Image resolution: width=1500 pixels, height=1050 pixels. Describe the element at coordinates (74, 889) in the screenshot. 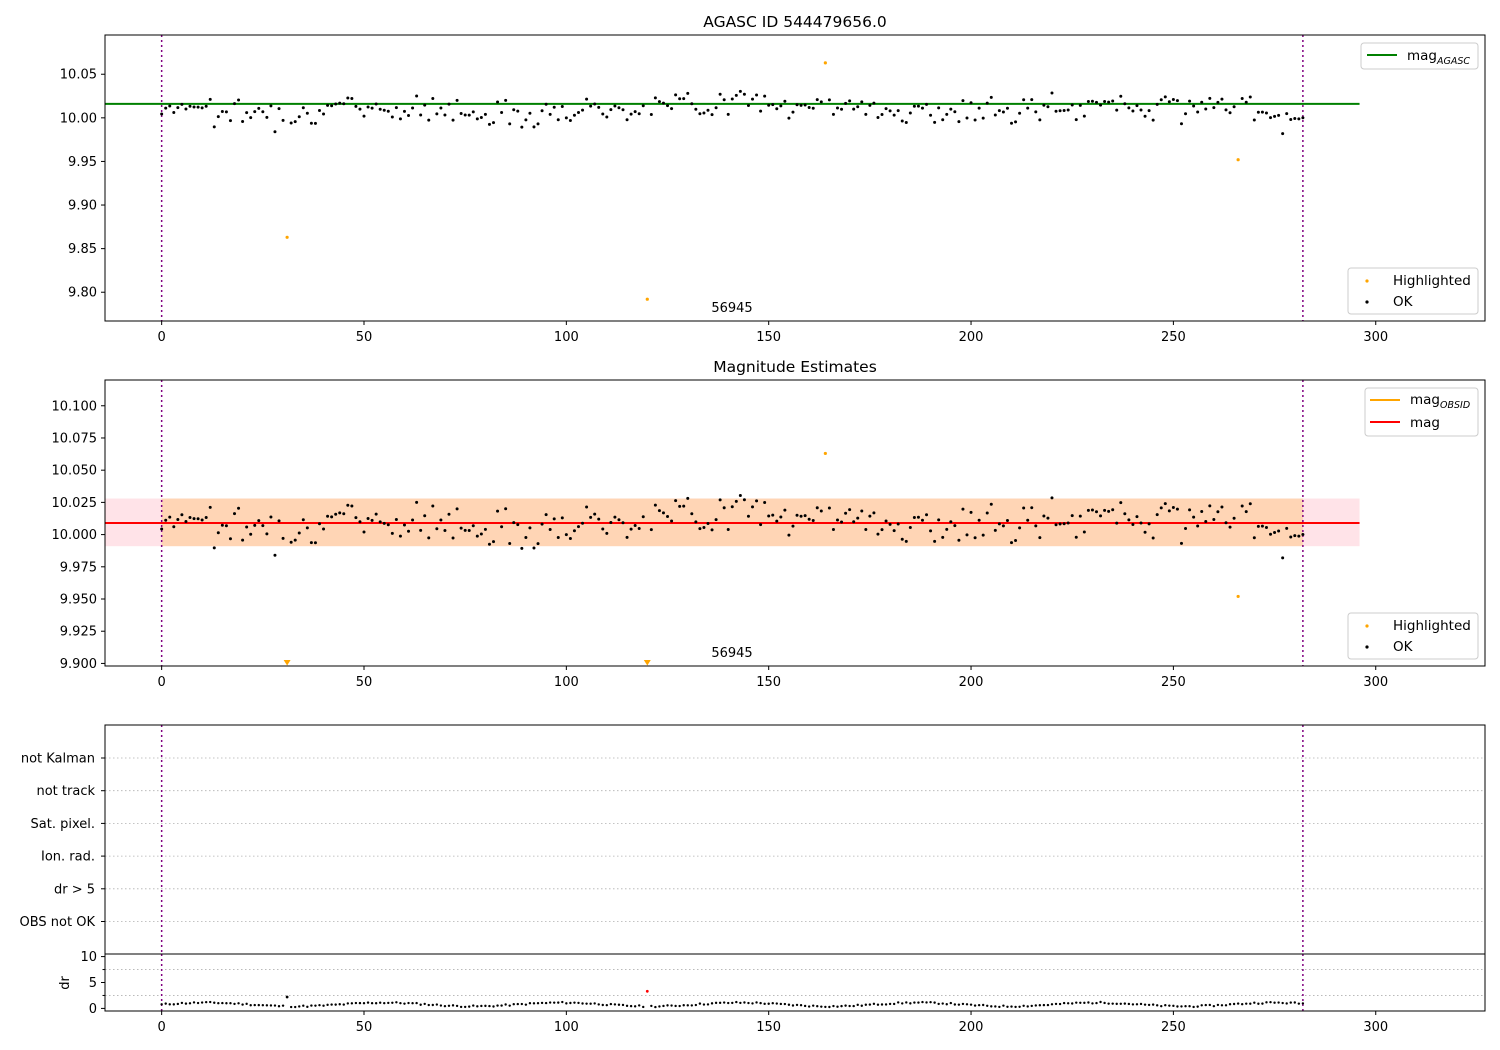

I see `flag-category-label: dr > 5` at that location.